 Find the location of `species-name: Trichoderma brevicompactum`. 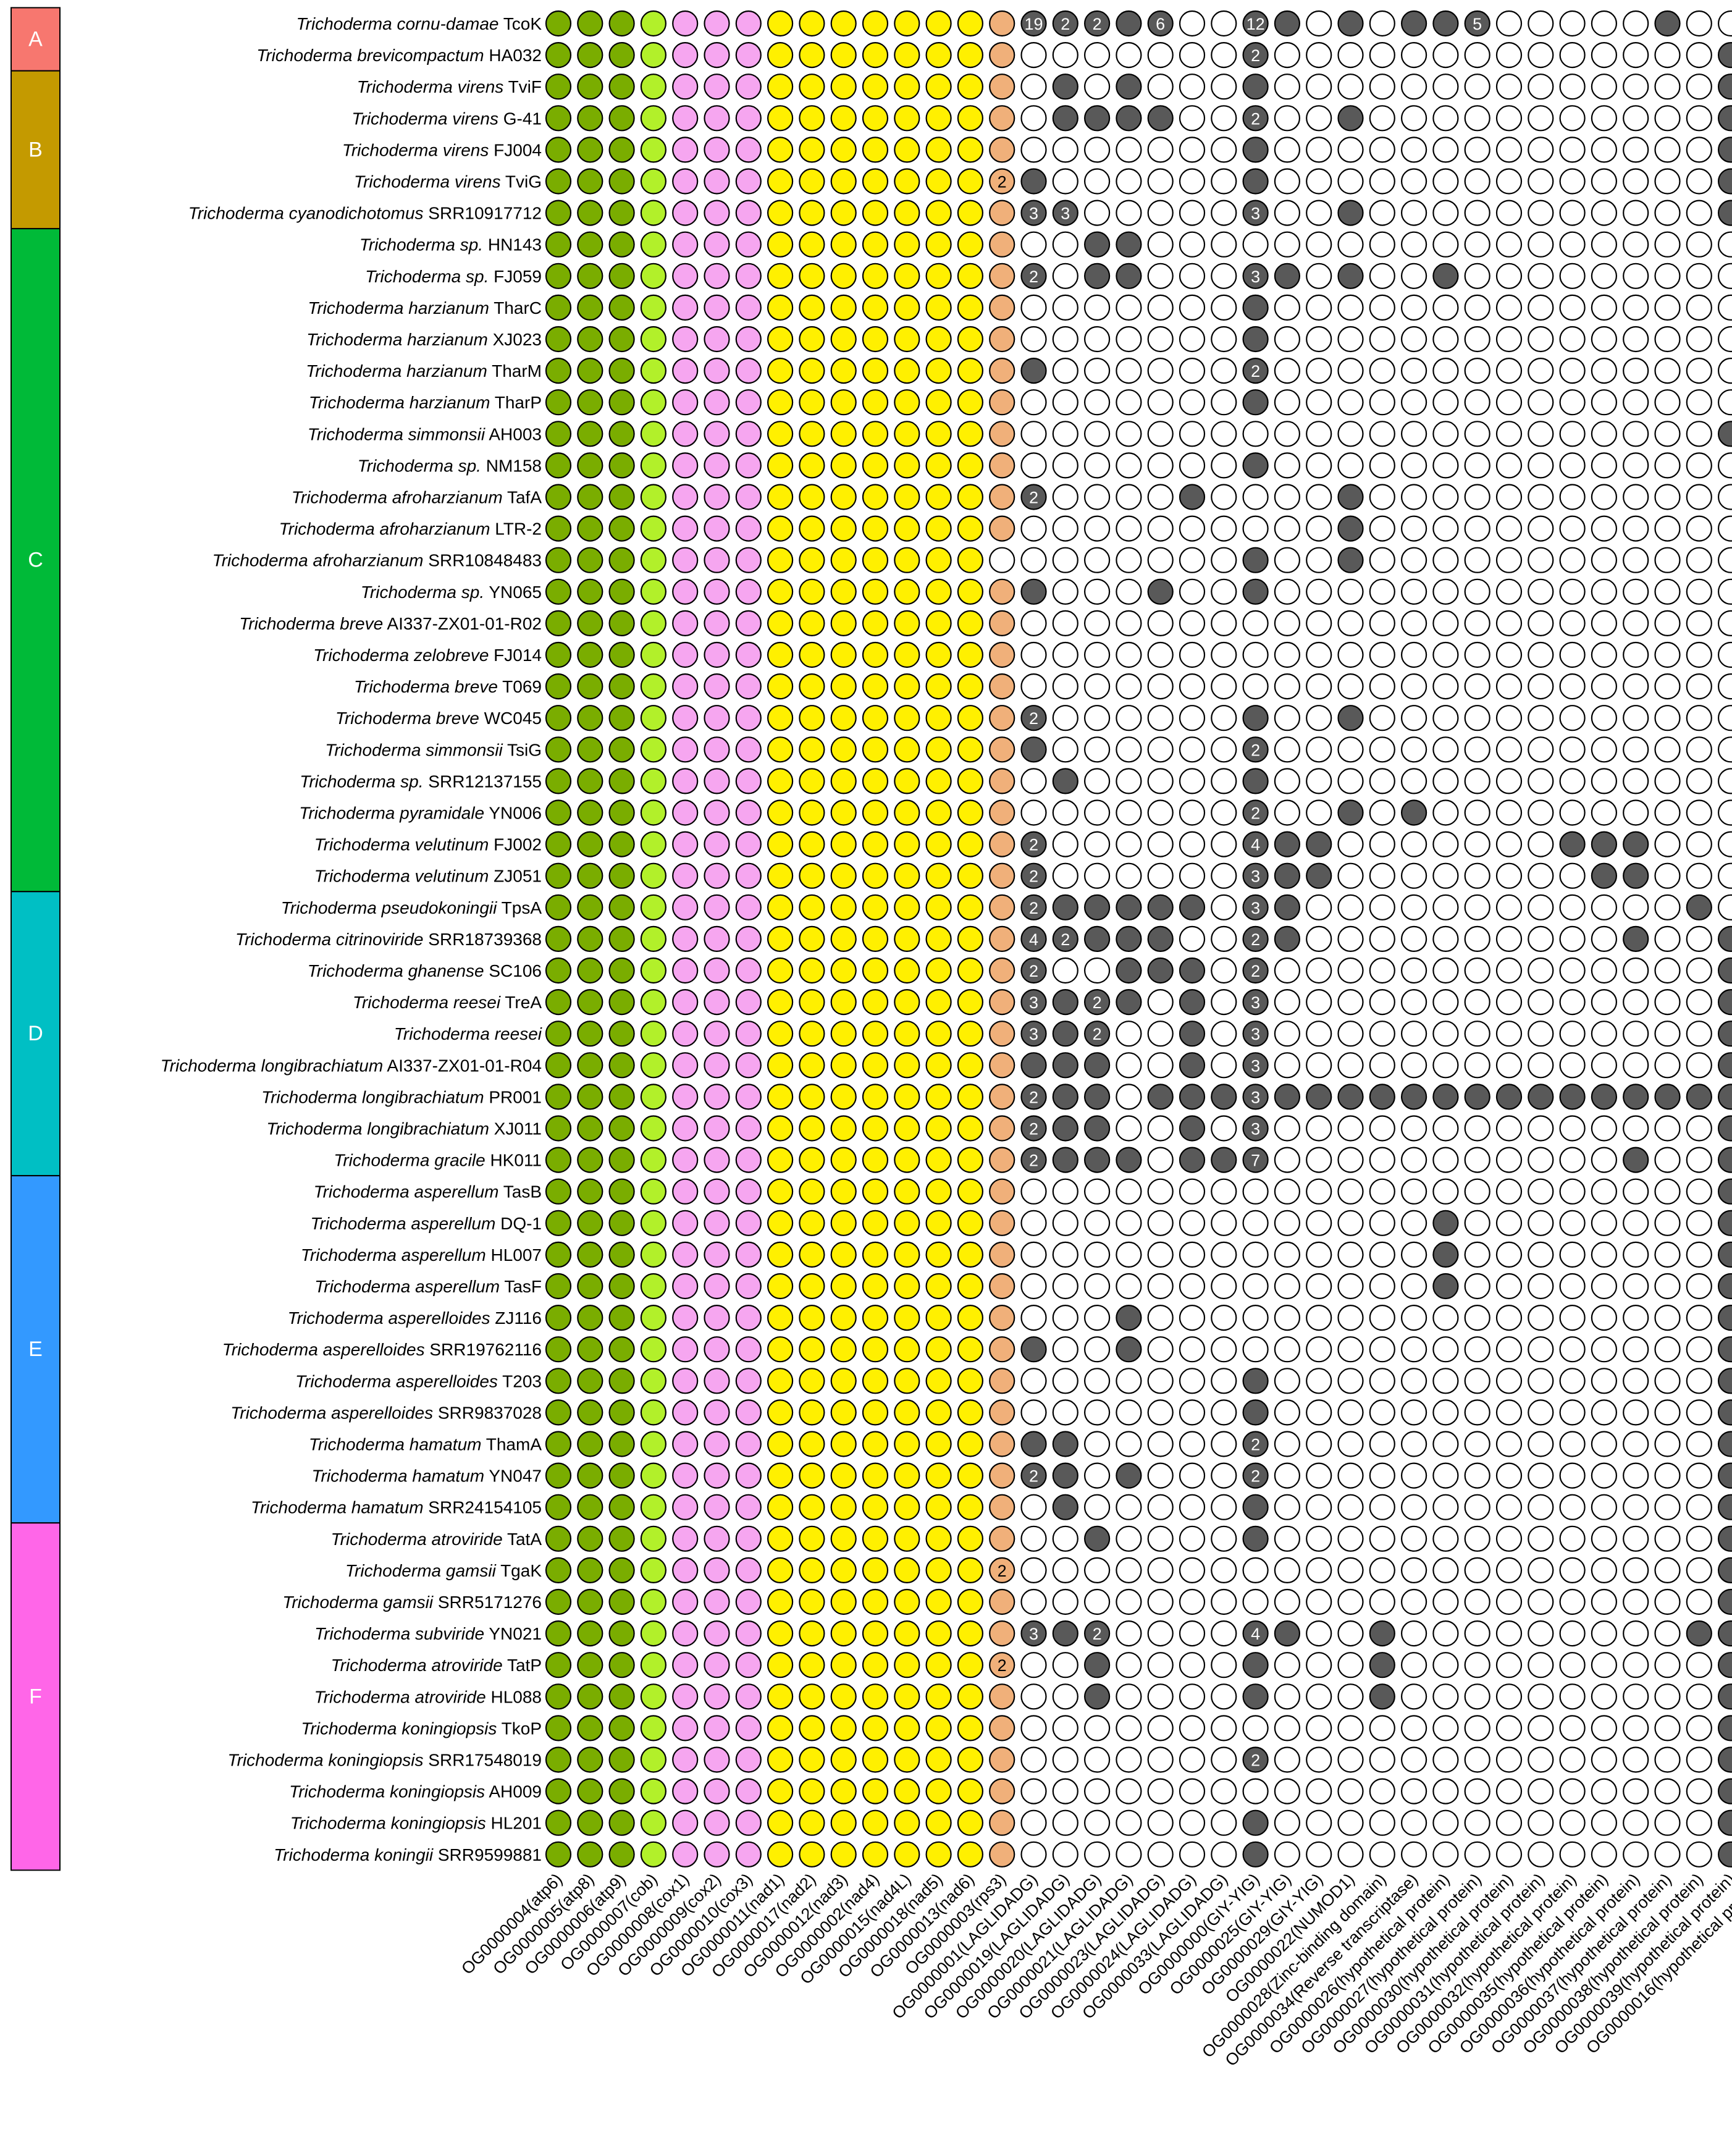

species-name: Trichoderma brevicompactum is located at coordinates (370, 55).